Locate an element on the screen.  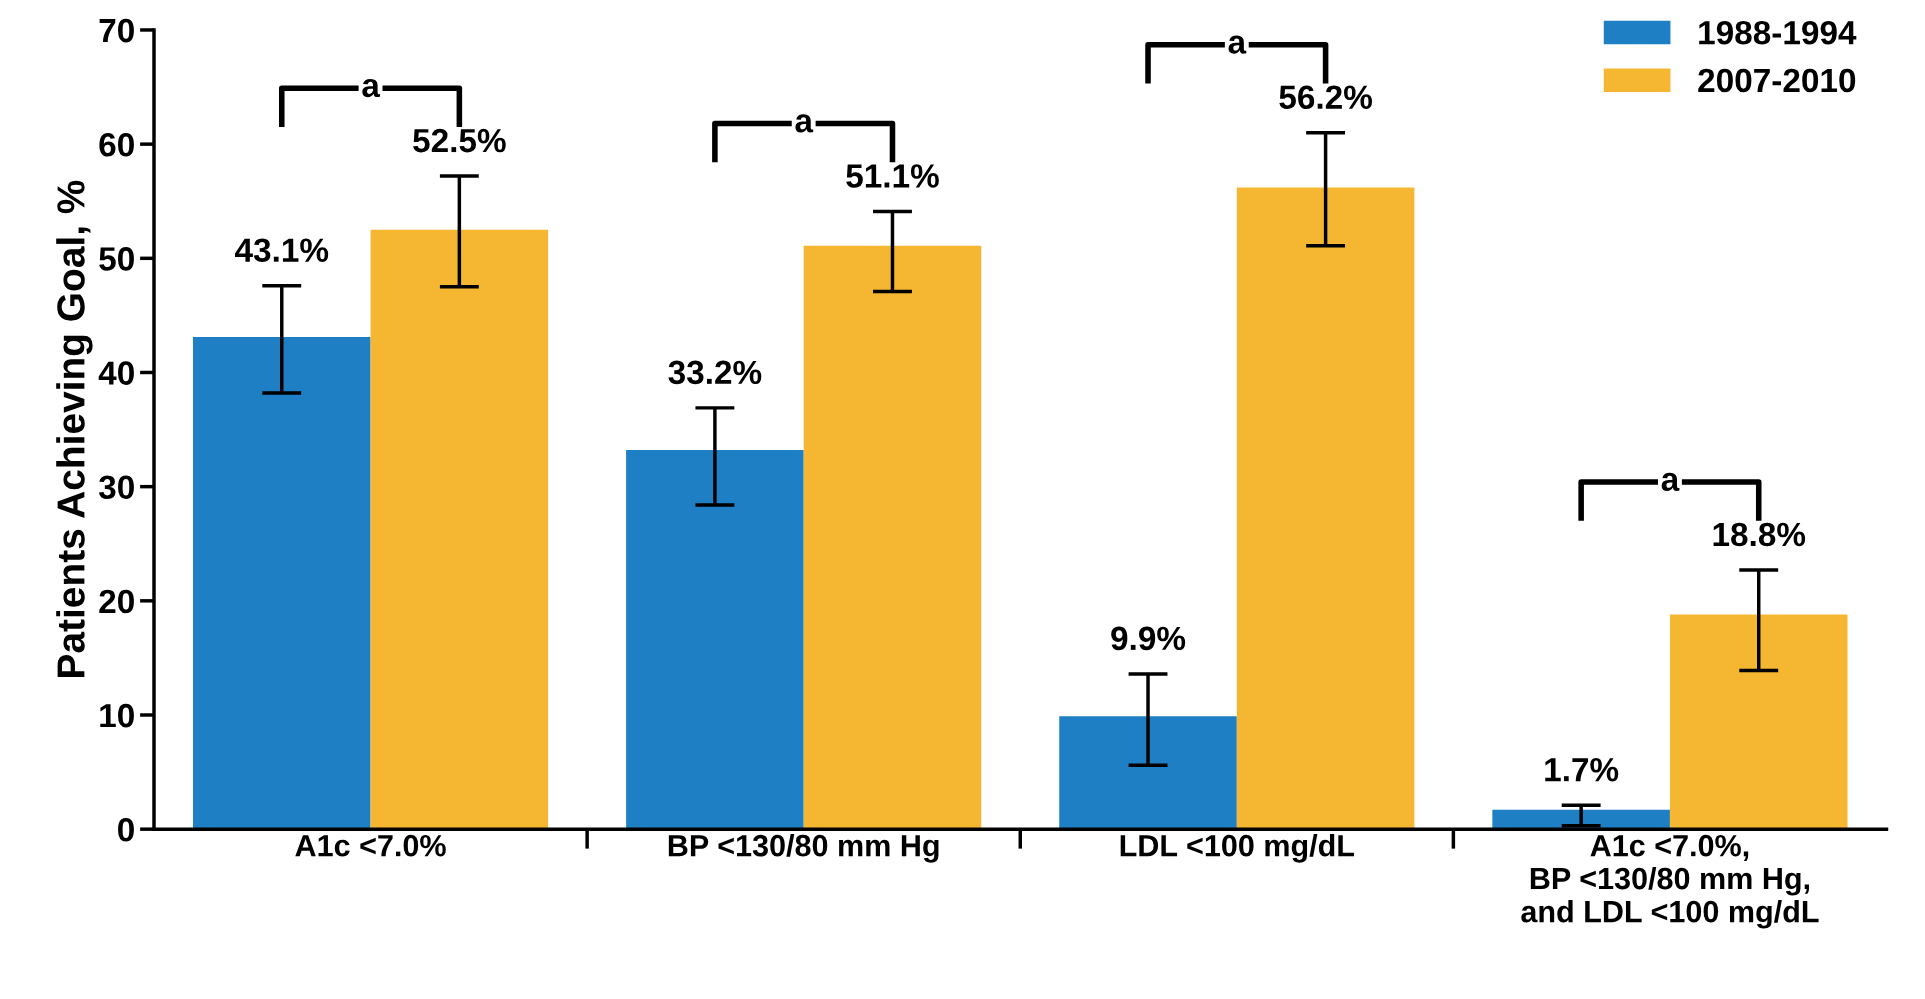
legend-label: 1988-1994 is located at coordinates (1778, 32).